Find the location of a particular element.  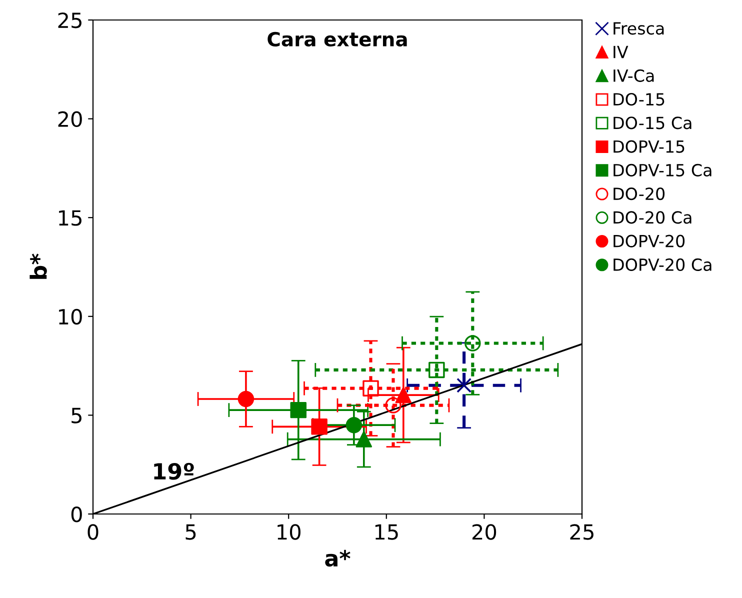

y-axis-title: b* is located at coordinates (38, 266).